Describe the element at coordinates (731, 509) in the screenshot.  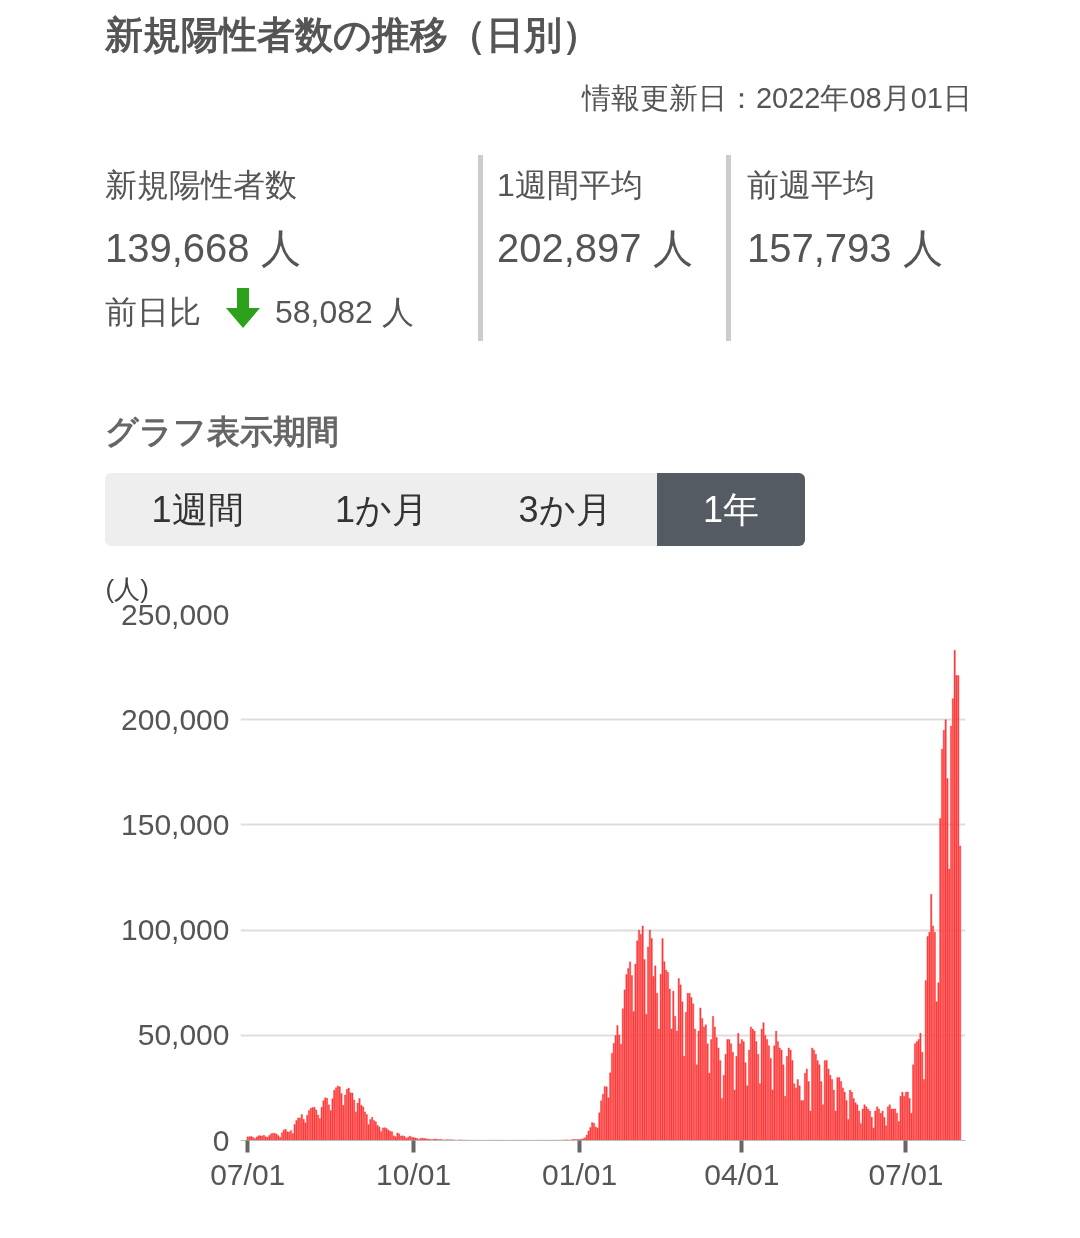
I see `text: 1年` at that location.